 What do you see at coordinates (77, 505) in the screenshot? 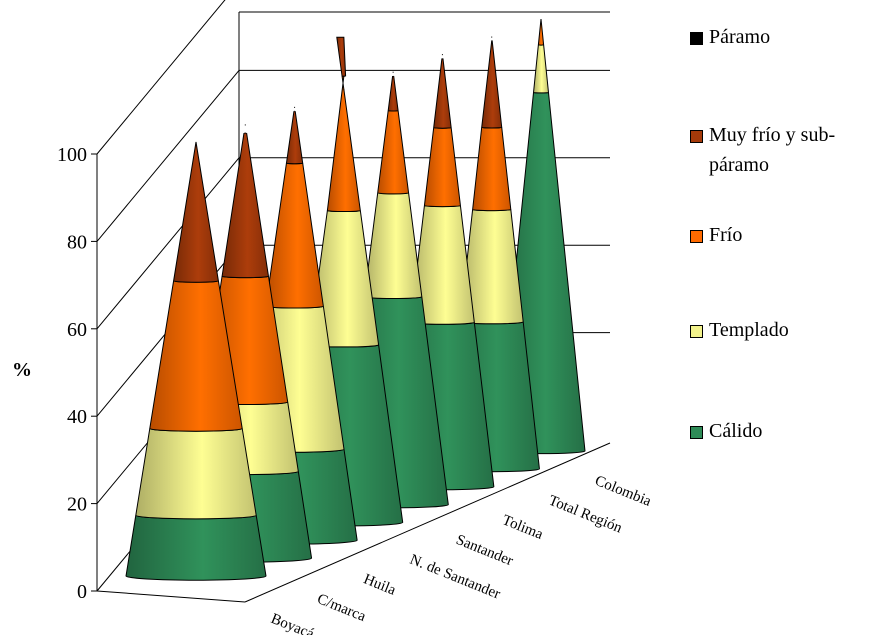
I see `y-tick-label: 20` at bounding box center [77, 505].